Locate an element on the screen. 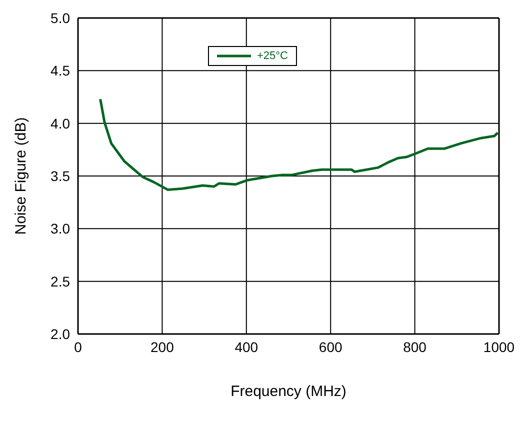 The width and height of the screenshot is (529, 432). y-tick-label: 5.0 is located at coordinates (60, 18).